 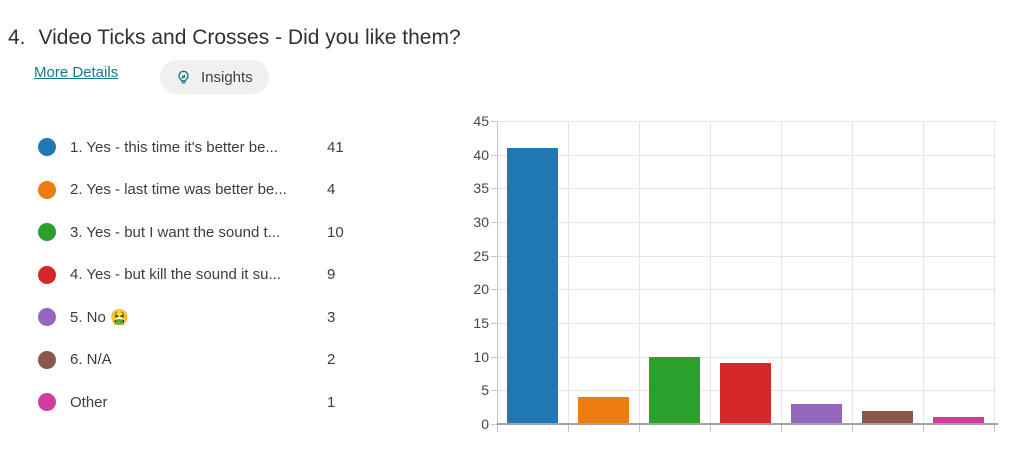 What do you see at coordinates (331, 317) in the screenshot?
I see `legend-item-count: 3` at bounding box center [331, 317].